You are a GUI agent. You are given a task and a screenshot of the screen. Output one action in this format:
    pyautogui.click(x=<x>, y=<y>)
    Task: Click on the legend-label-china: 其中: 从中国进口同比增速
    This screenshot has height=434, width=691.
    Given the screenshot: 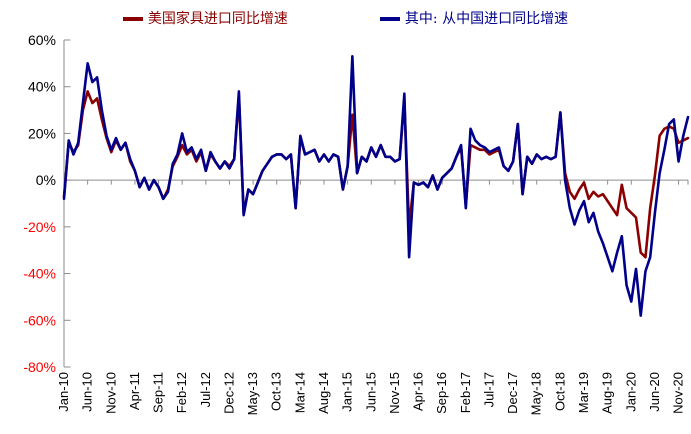 What is the action you would take?
    pyautogui.click(x=486, y=19)
    